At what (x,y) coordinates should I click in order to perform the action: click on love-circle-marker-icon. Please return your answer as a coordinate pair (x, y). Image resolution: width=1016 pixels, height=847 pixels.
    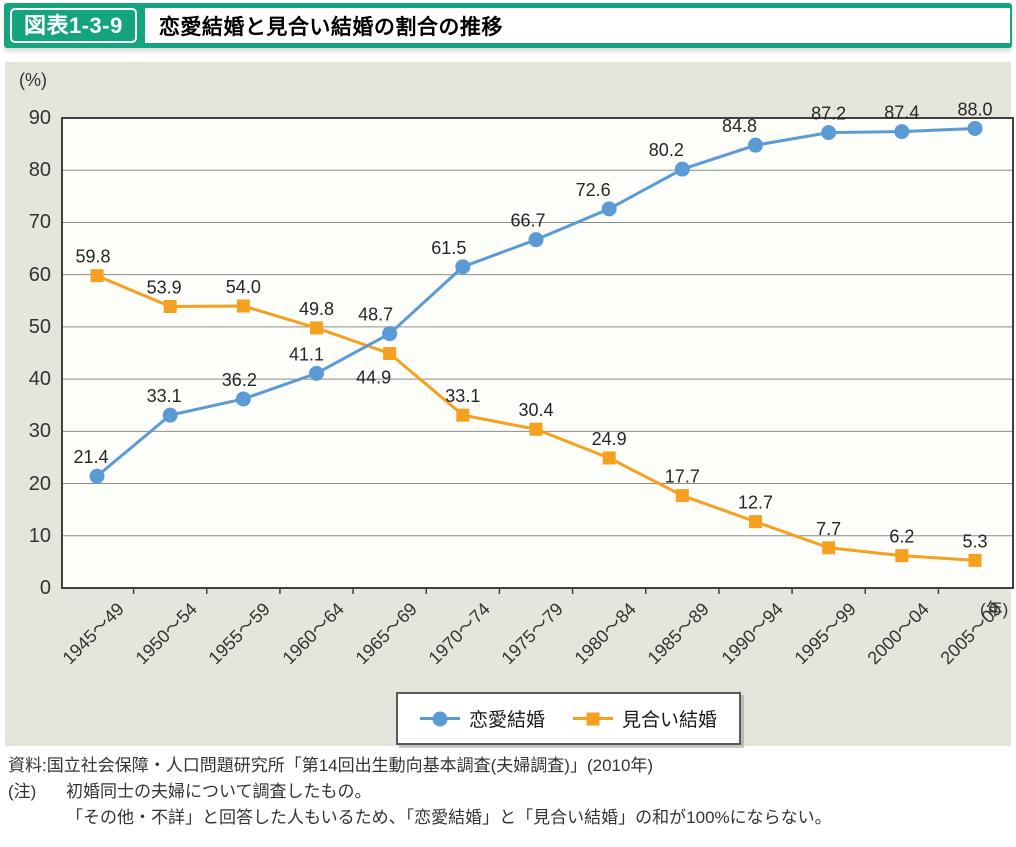
    Looking at the image, I should click on (440, 718).